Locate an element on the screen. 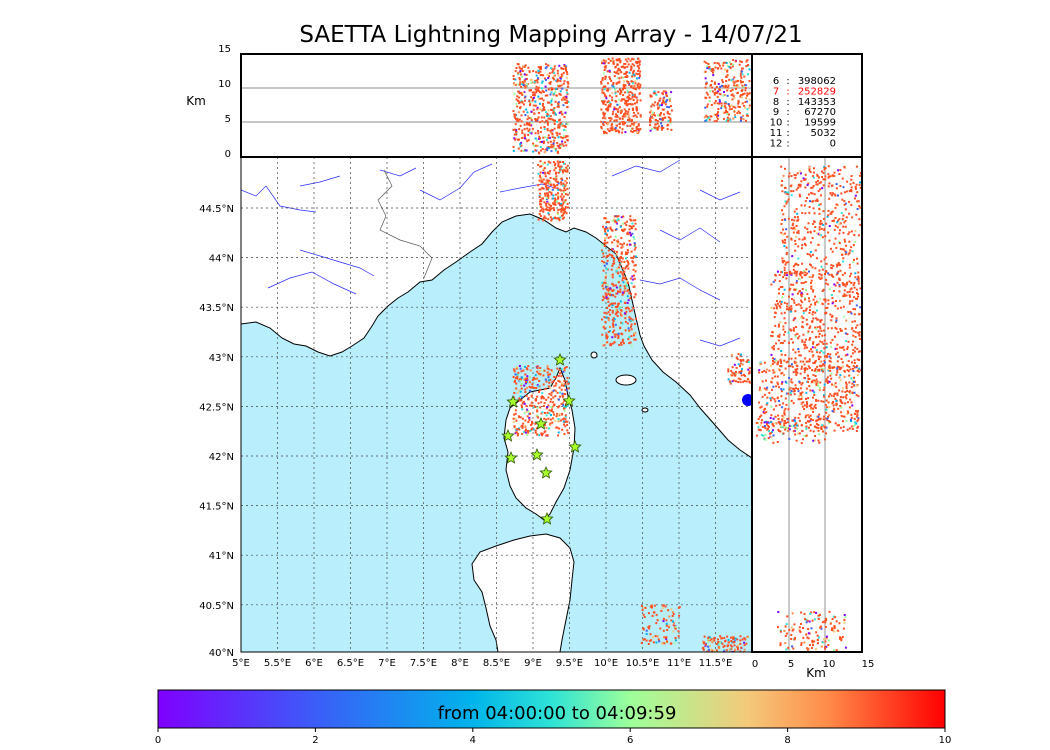 The image size is (1050, 750). station-star-icon is located at coordinates (575, 446).